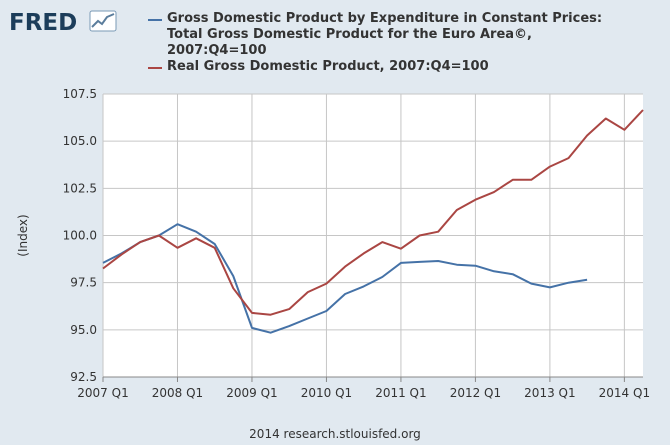 The height and width of the screenshot is (445, 670). I want to click on fred-logo: FRED, so click(64, 23).